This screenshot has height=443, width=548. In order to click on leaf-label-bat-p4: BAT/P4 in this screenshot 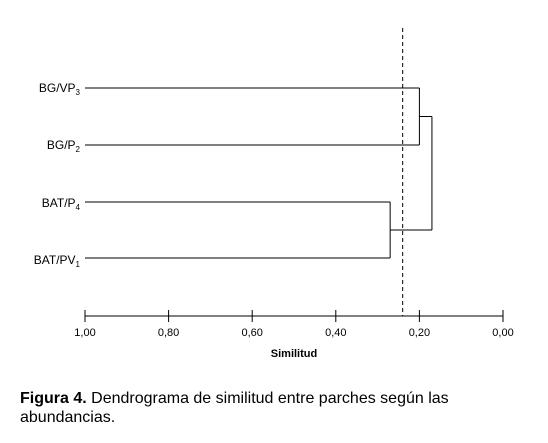, I will do `click(61, 204)`.